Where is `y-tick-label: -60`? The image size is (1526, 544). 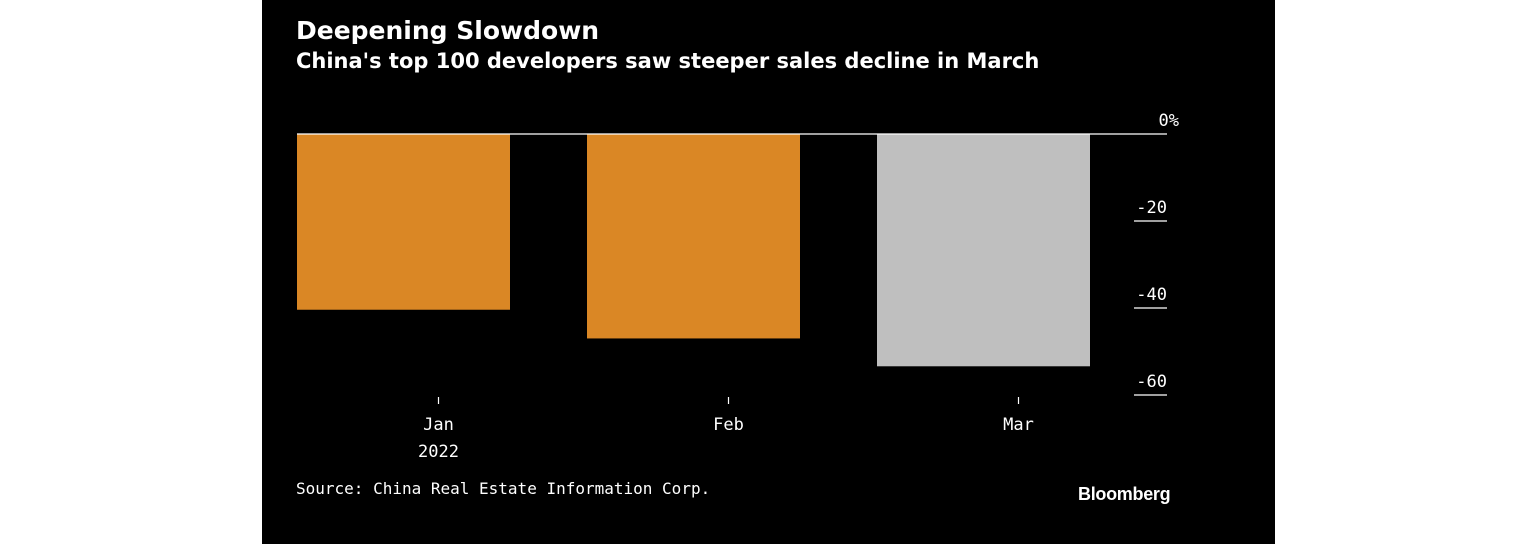 y-tick-label: -60 is located at coordinates (1151, 382).